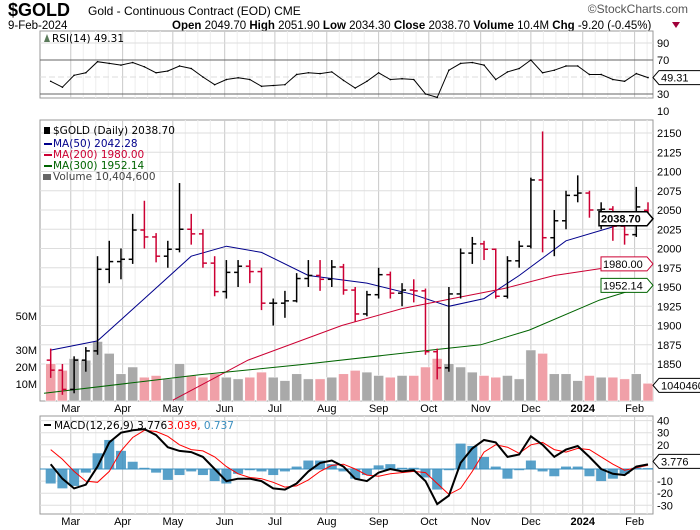 The image size is (700, 530). I want to click on volume-value: 10.4M, so click(533, 26).